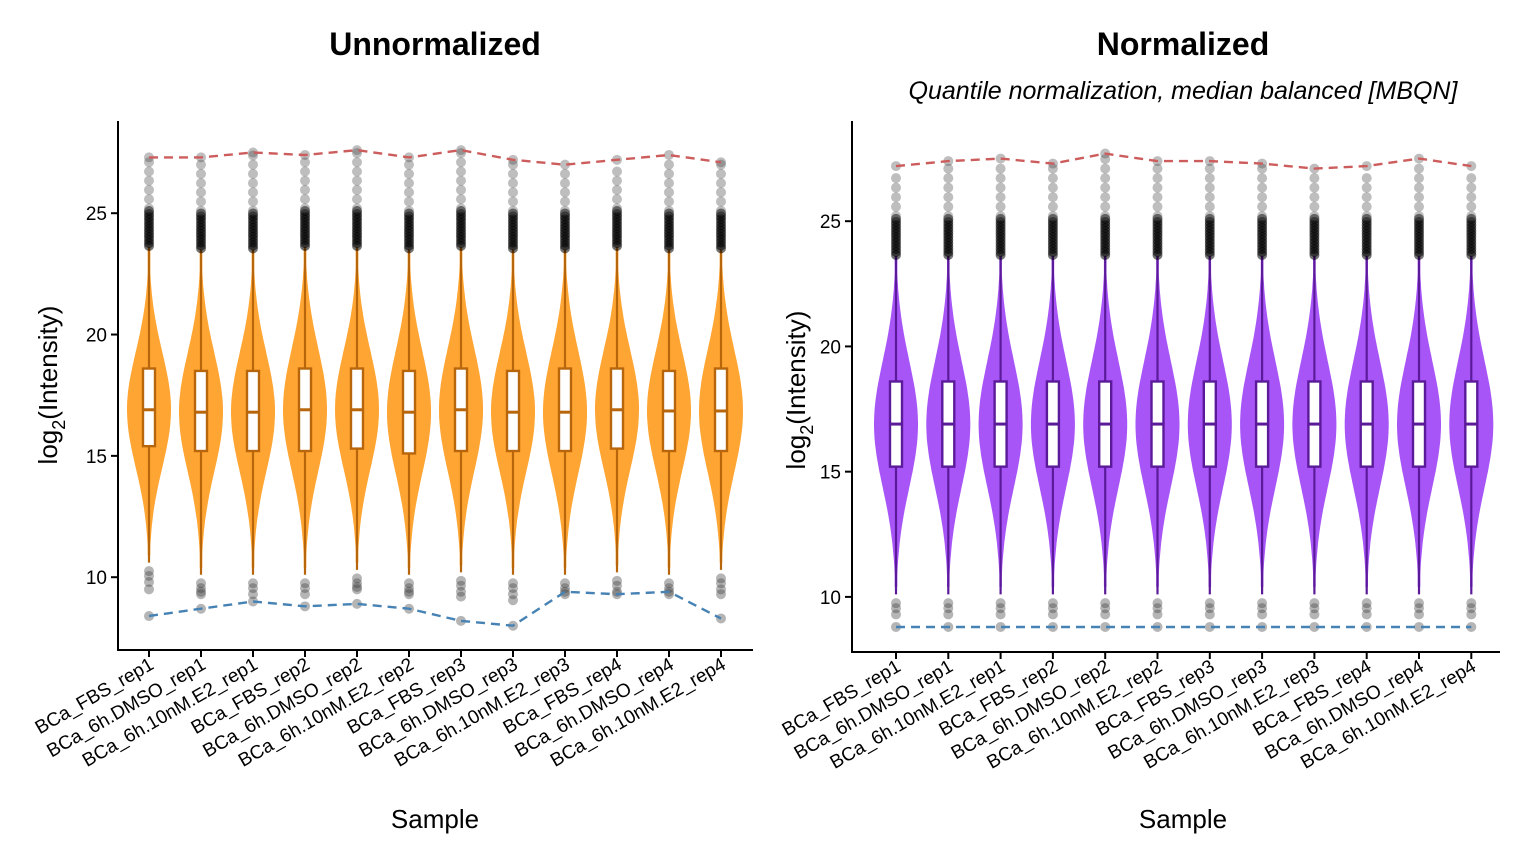  What do you see at coordinates (96, 578) in the screenshot?
I see `y-tick-label: 10` at bounding box center [96, 578].